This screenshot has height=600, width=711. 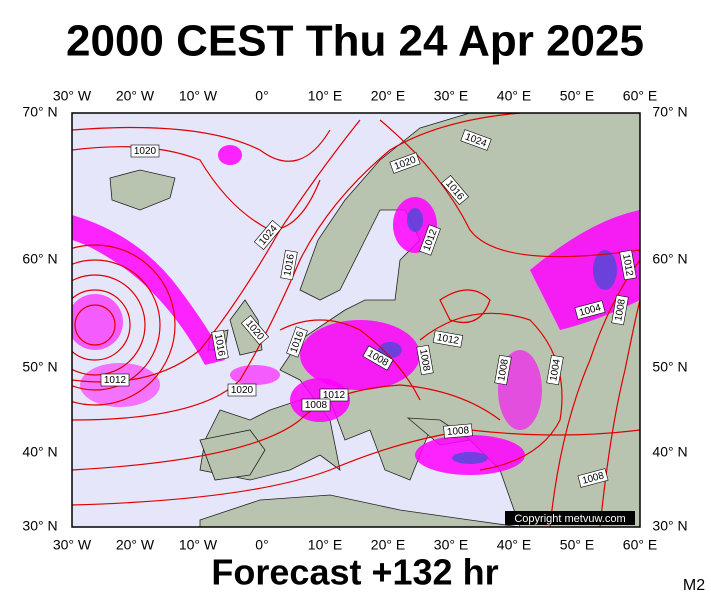 What do you see at coordinates (388, 545) in the screenshot?
I see `lon-label-bottom: 20° E` at bounding box center [388, 545].